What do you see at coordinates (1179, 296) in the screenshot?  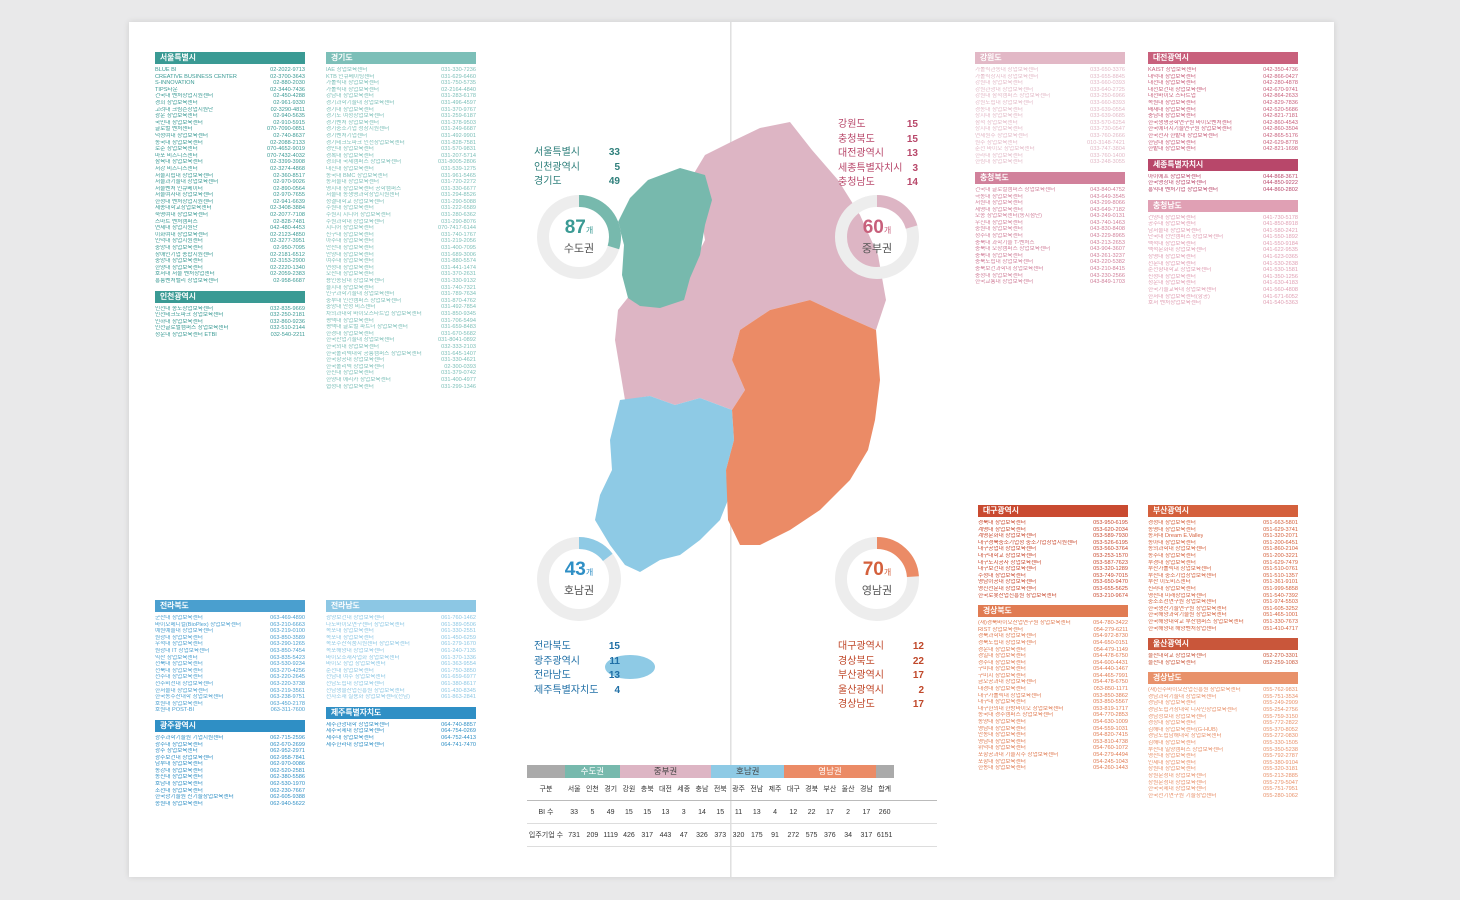 I see `center-name: 한서대 창업보육센터(항공)` at bounding box center [1179, 296].